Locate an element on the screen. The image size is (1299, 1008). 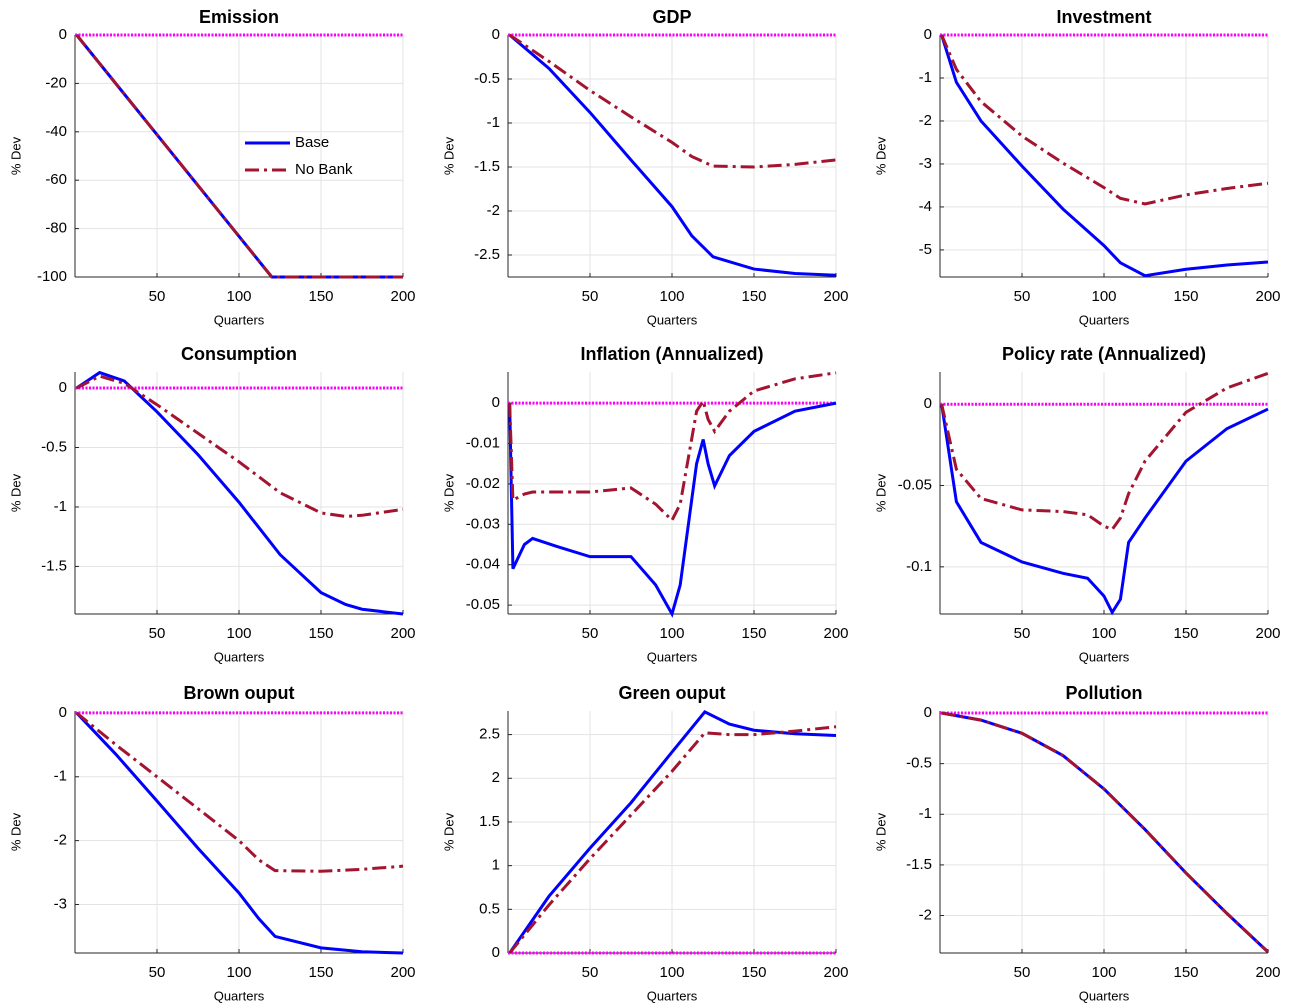
y-tick-label: -60 is located at coordinates (56, 179).